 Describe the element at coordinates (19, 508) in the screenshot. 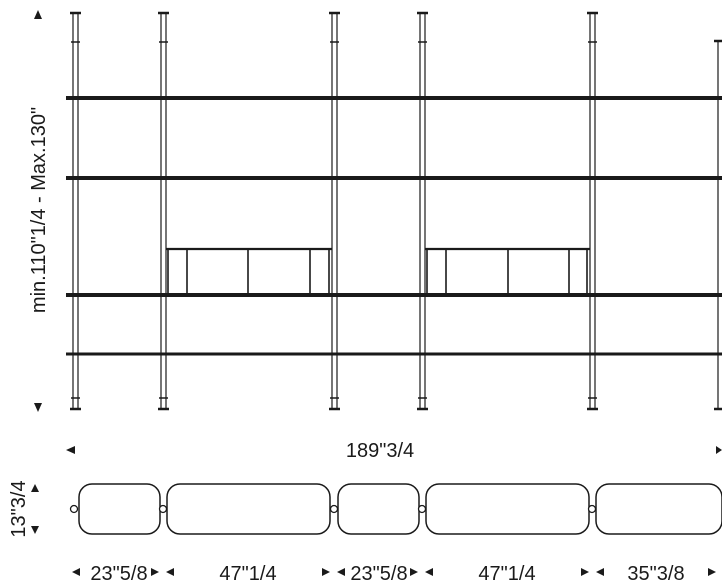

I see `depth-label: 13"3/4` at that location.